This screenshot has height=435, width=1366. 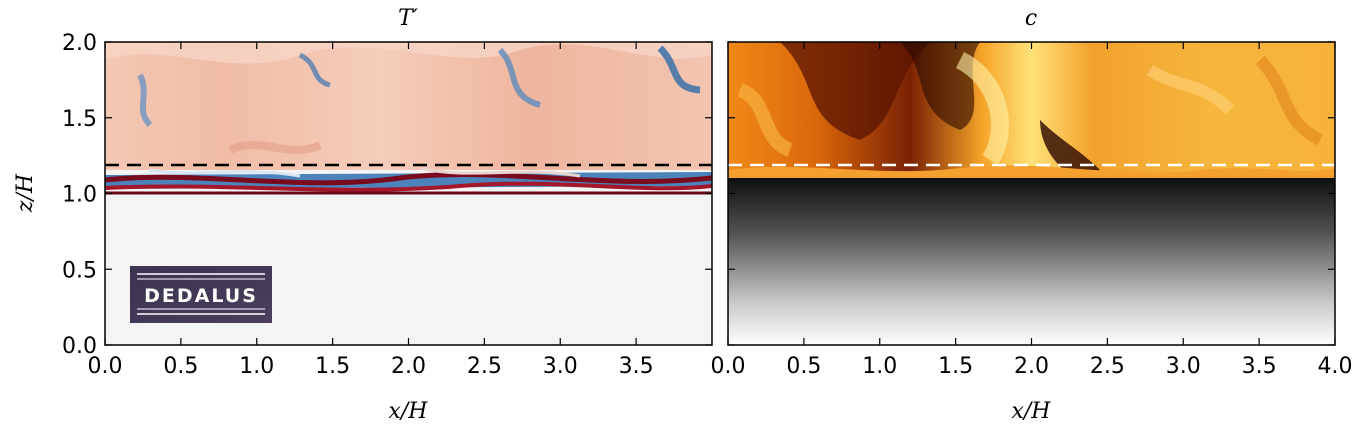 What do you see at coordinates (332, 366) in the screenshot?
I see `left-x-tick-label: 1.5` at bounding box center [332, 366].